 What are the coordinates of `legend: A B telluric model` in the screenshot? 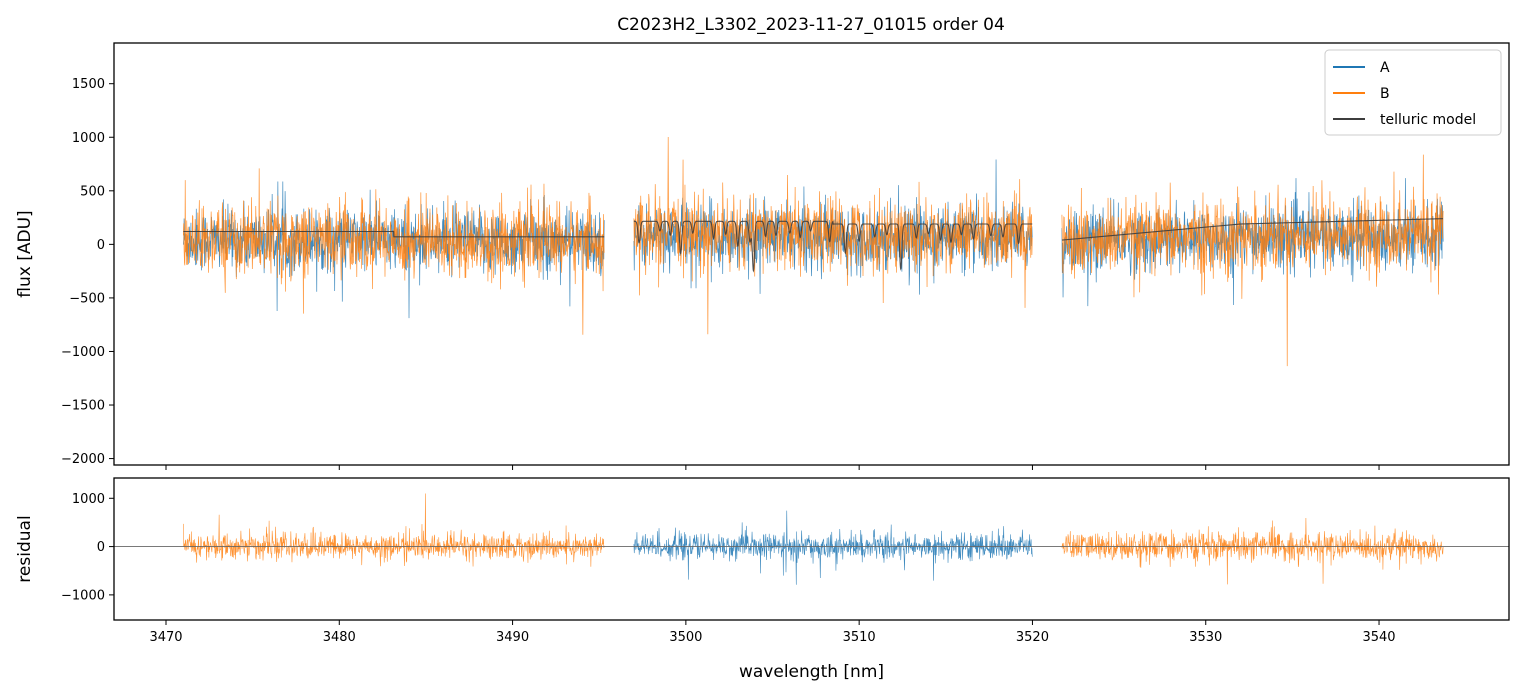 It's located at (1413, 92).